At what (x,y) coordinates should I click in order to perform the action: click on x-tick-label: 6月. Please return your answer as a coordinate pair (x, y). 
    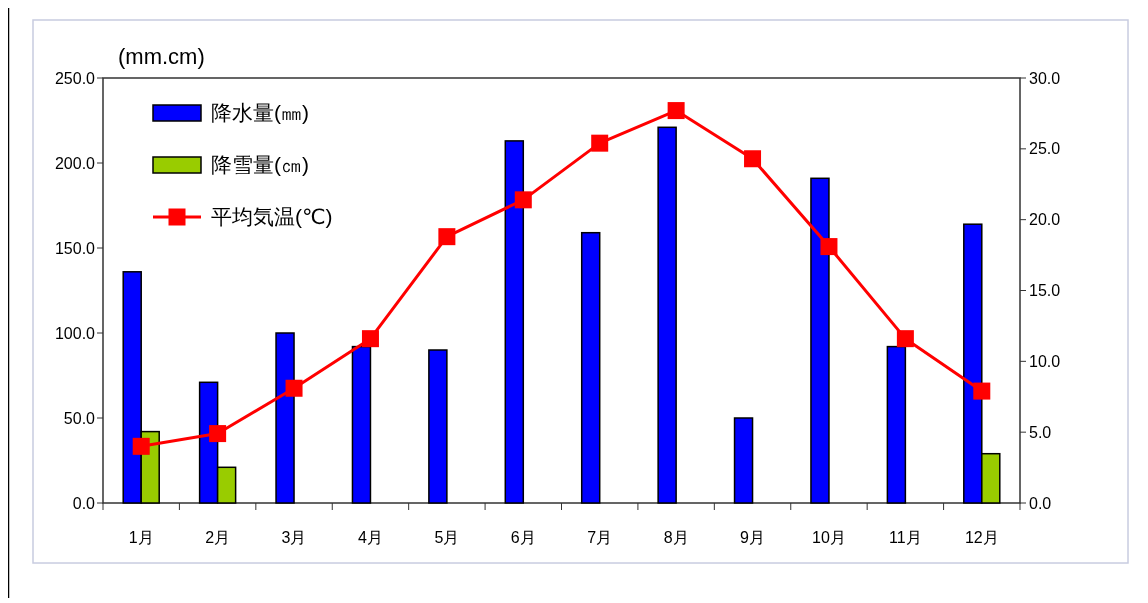
    Looking at the image, I should click on (523, 537).